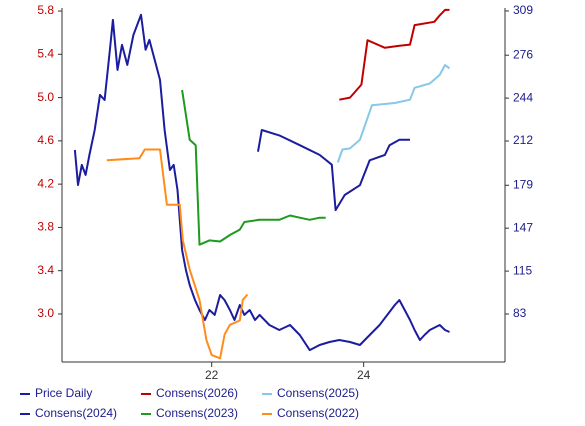 This screenshot has height=426, width=585. Describe the element at coordinates (63, 393) in the screenshot. I see `legend-label: Price Daily` at that location.